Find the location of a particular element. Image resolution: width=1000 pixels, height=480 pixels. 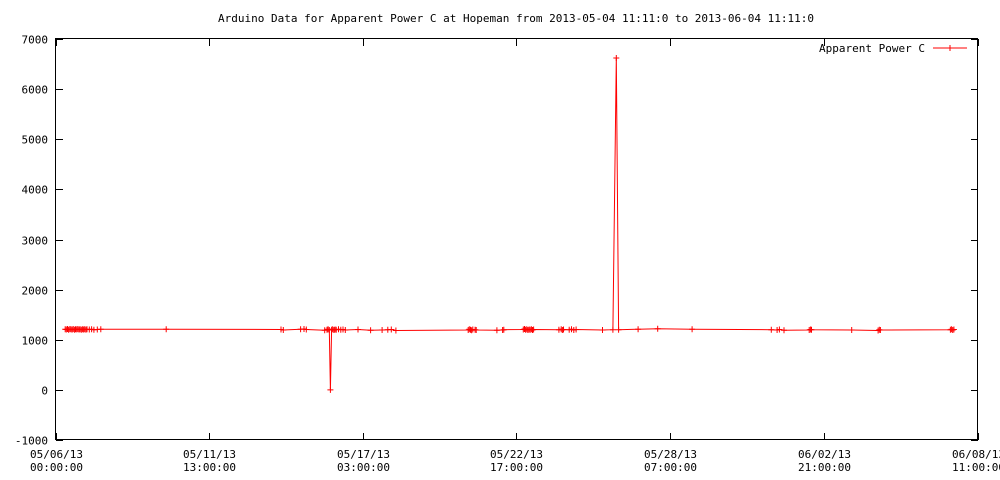

x-tick-label-time: 21:00:00 is located at coordinates (824, 467).